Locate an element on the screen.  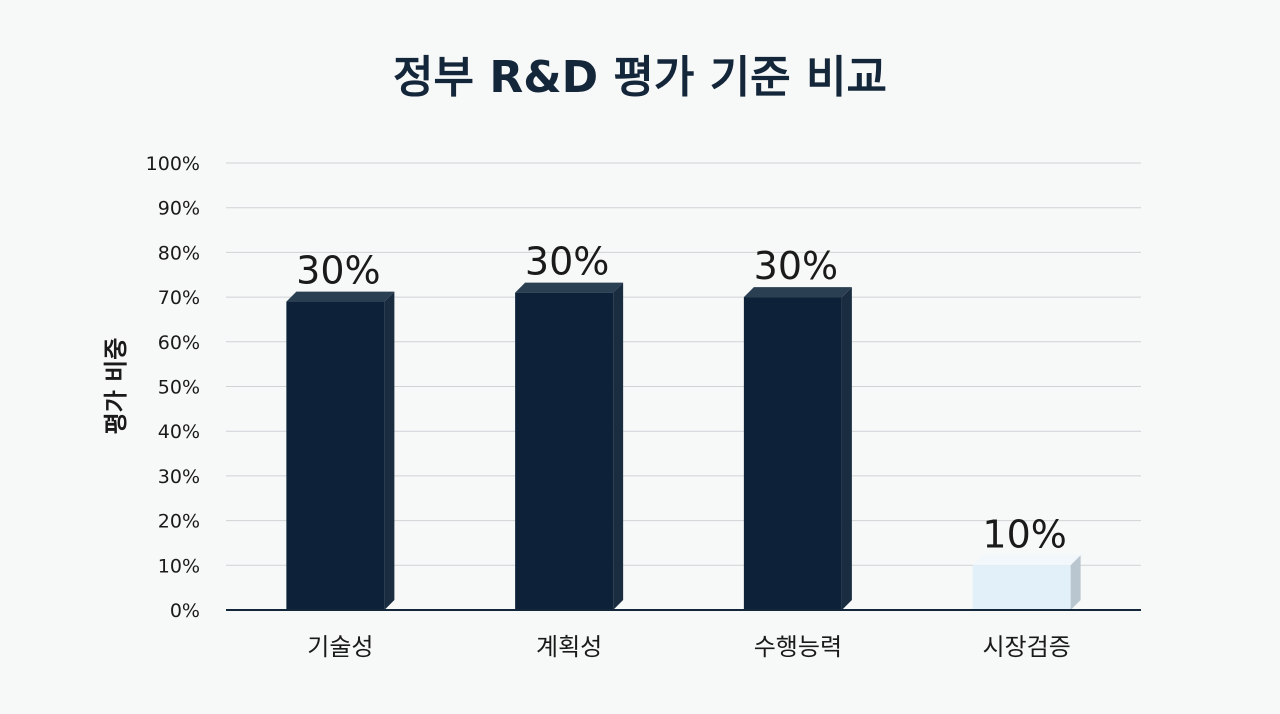
y-tick-label: 50% is located at coordinates (179, 388).